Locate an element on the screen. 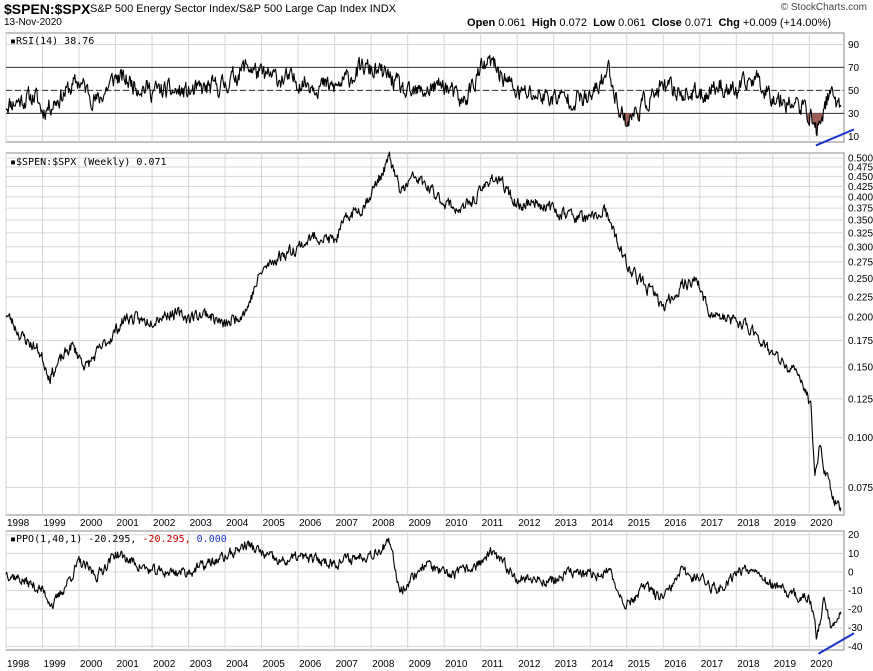  ppo-ytick-label: 20 is located at coordinates (854, 535).